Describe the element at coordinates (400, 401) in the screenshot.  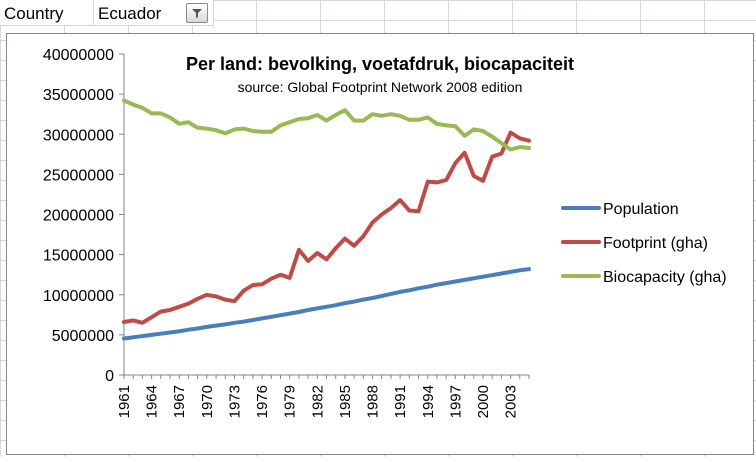
I see `x-tick-label: 1991` at that location.